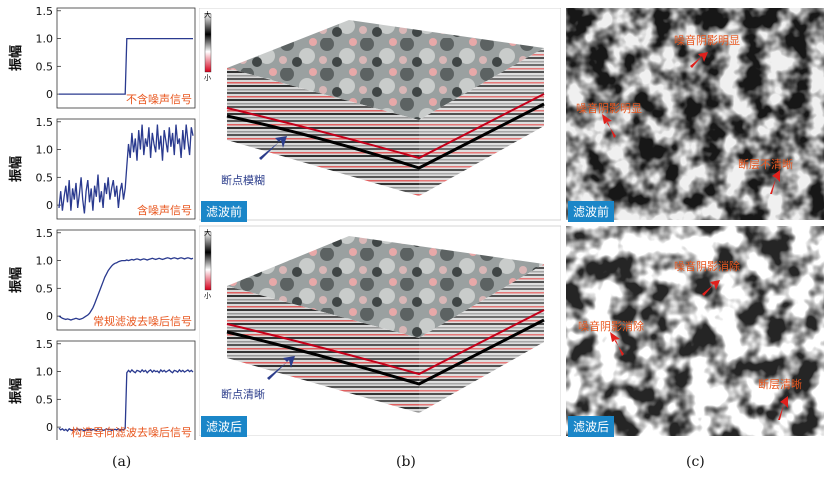  Describe the element at coordinates (273, 148) in the screenshot. I see `blue-arrow-top` at that location.